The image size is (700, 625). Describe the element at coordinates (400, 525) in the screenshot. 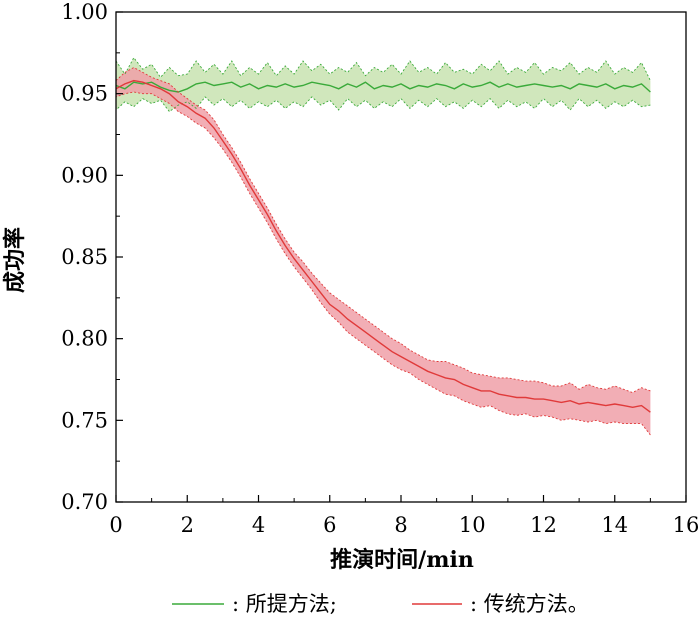

I see `x-tick-label: 8` at that location.